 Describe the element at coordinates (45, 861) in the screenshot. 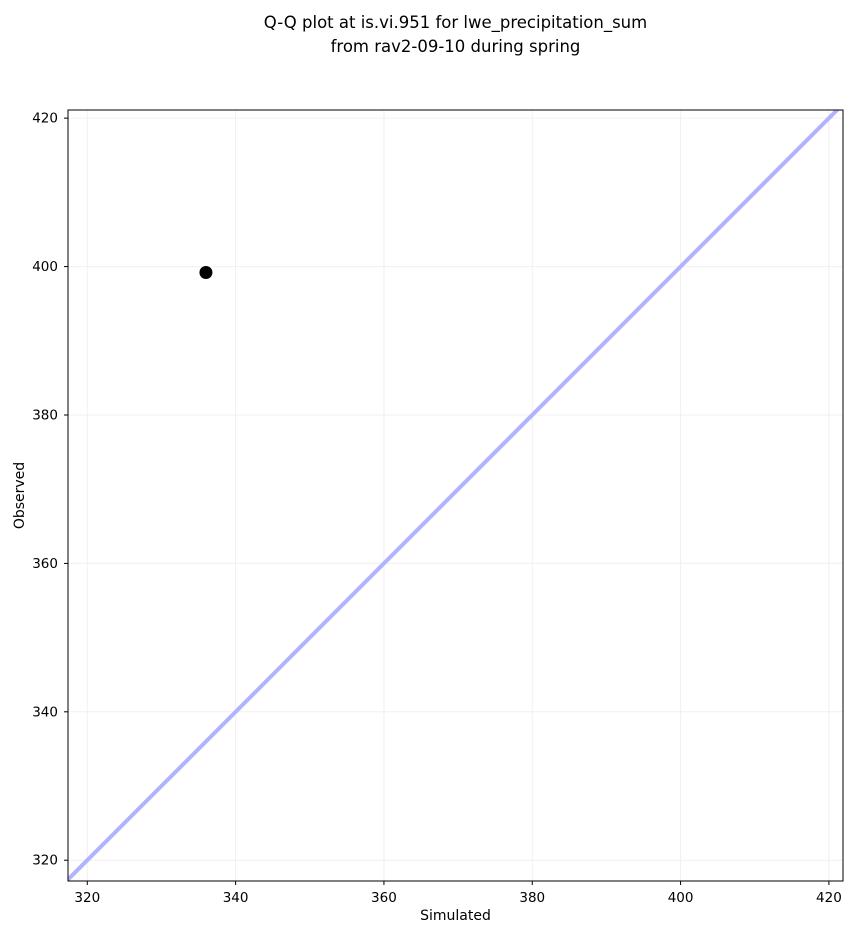

I see `y-tick-label: 320` at that location.